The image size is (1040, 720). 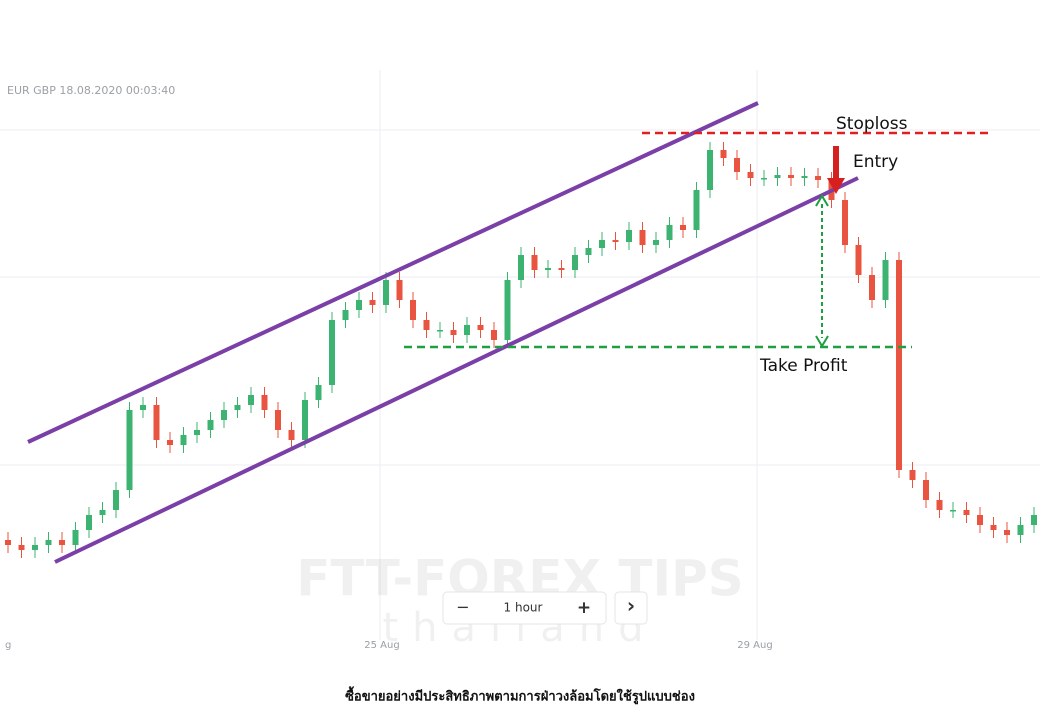 I want to click on header: EUR GBP 18.08.2020 00:03:40, so click(x=91, y=90).